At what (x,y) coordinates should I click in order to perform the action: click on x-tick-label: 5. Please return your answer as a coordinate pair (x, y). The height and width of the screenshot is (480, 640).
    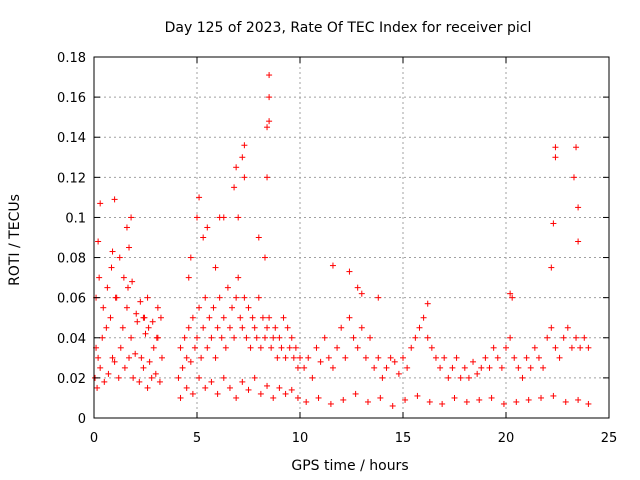
    Looking at the image, I should click on (197, 438).